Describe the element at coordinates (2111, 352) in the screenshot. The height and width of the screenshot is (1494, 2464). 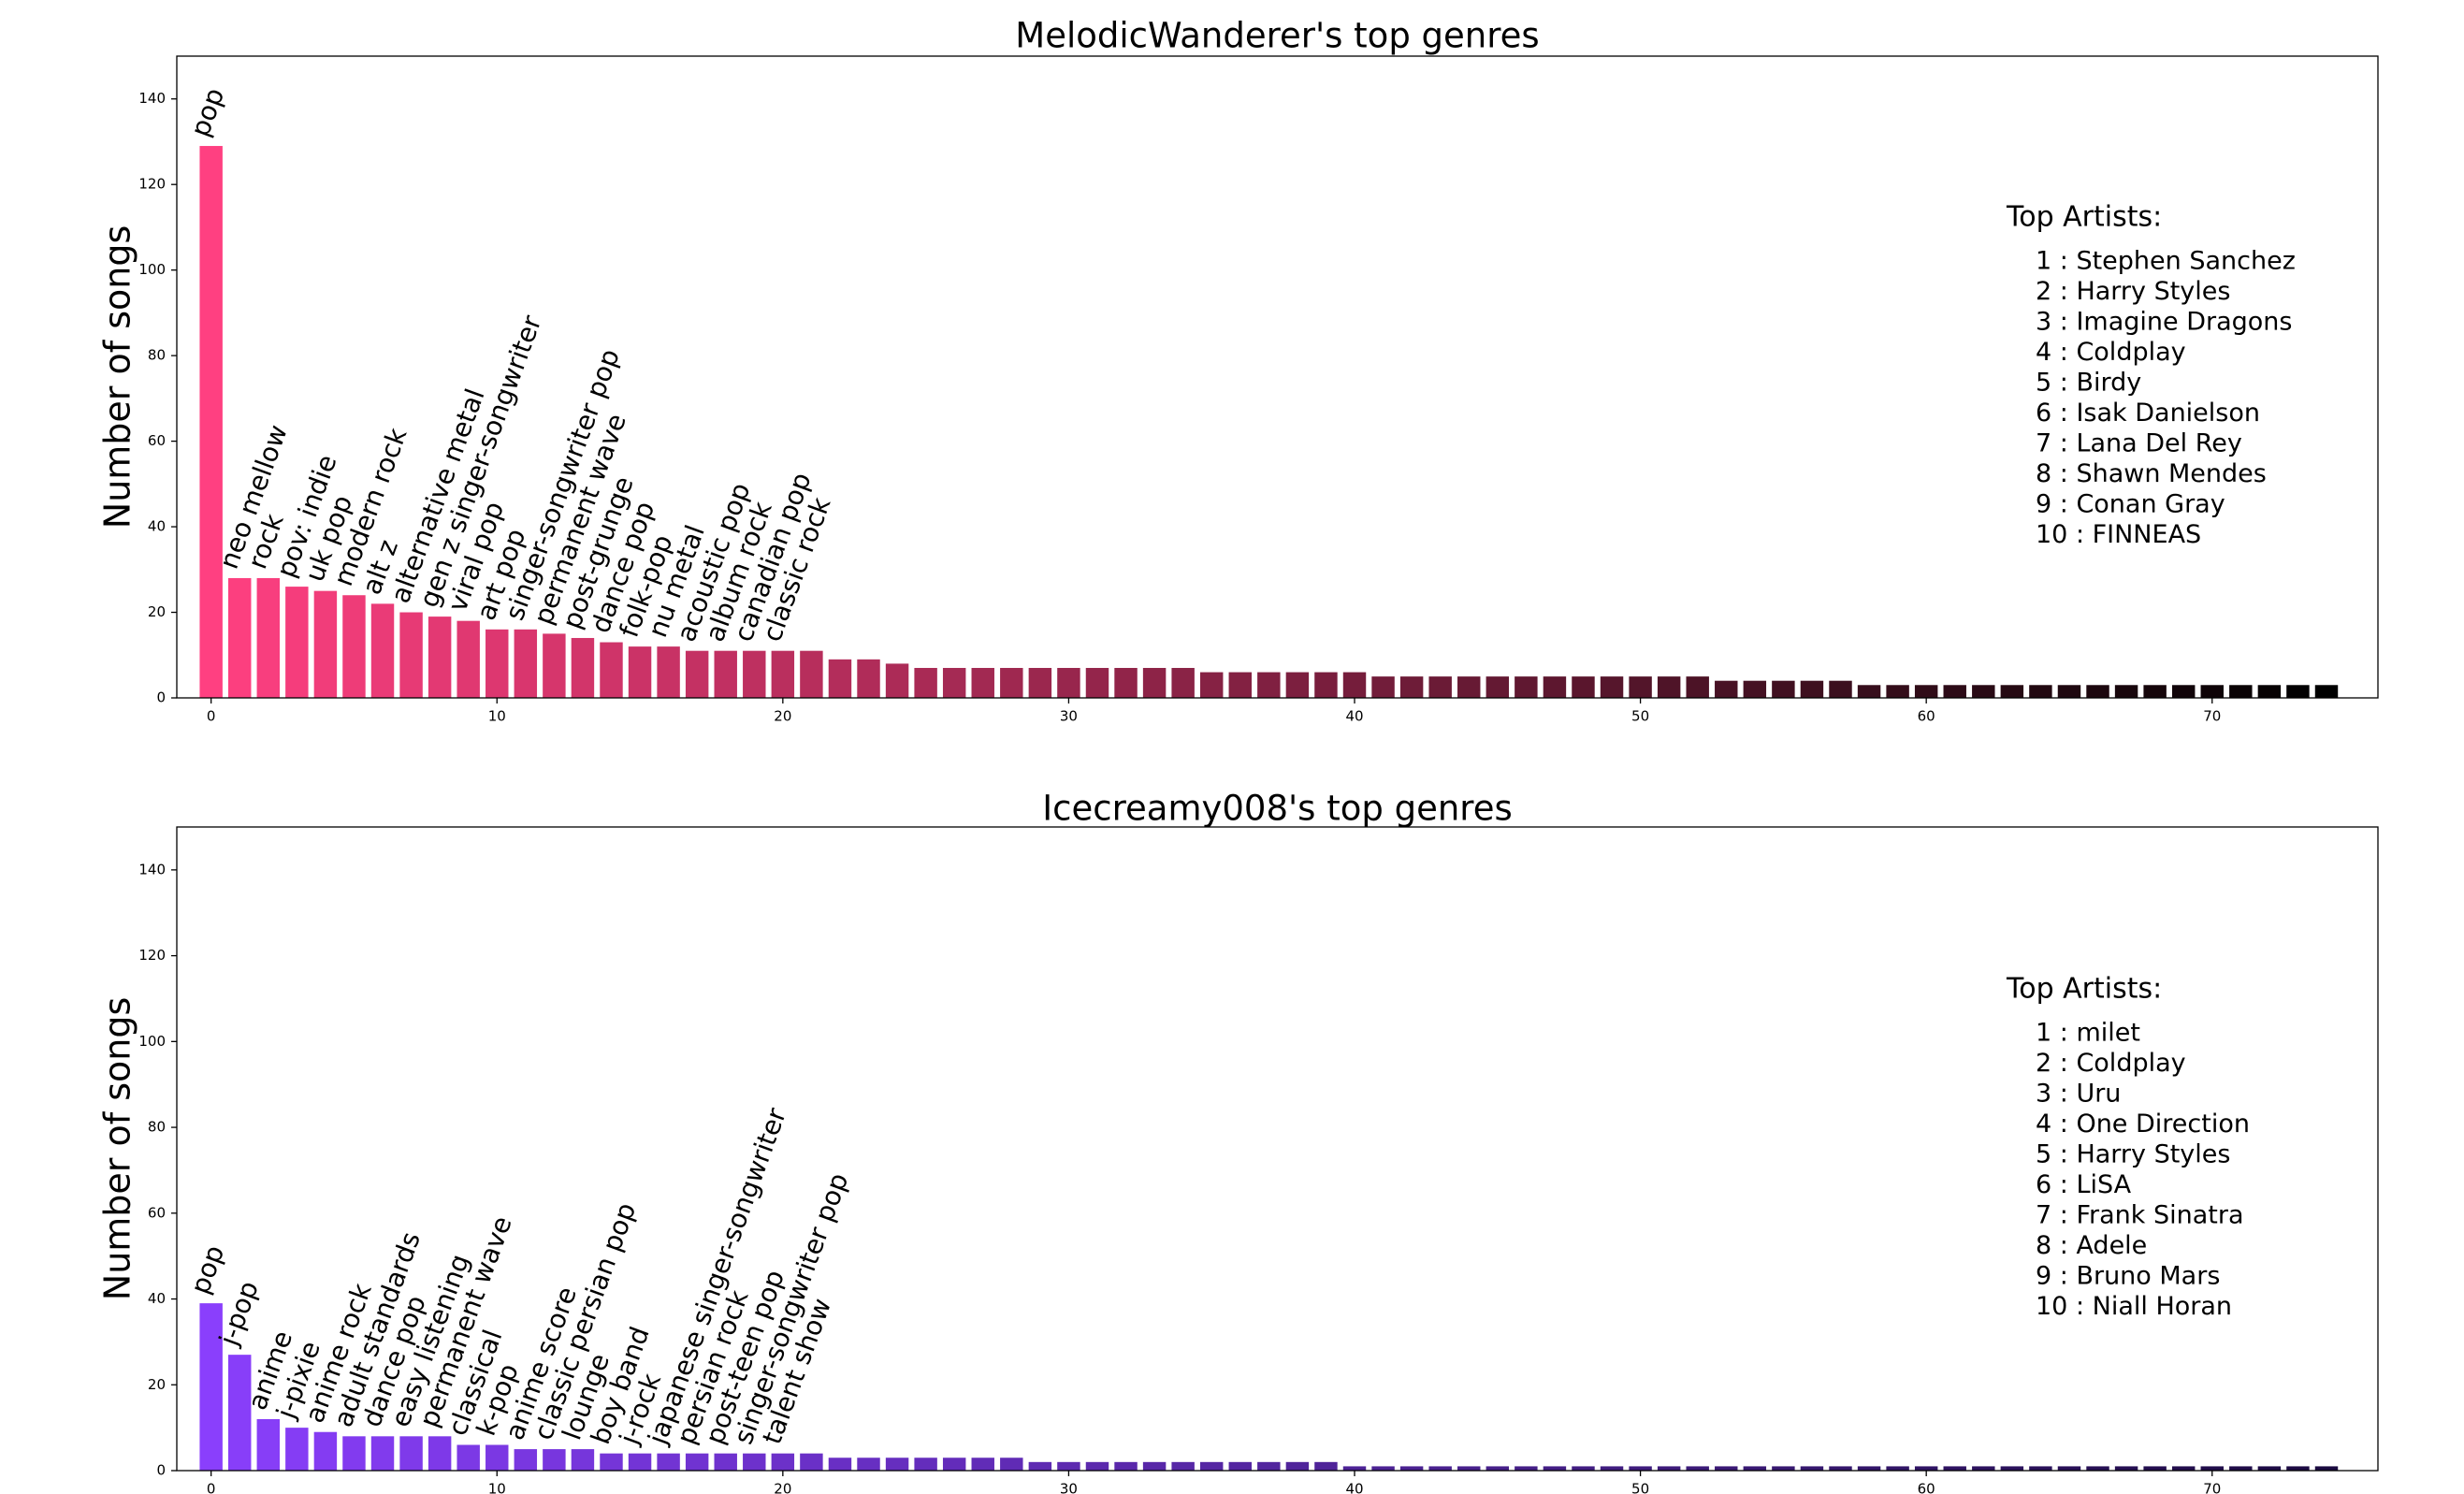
I see `top-artist: 4 : Coldplay` at that location.